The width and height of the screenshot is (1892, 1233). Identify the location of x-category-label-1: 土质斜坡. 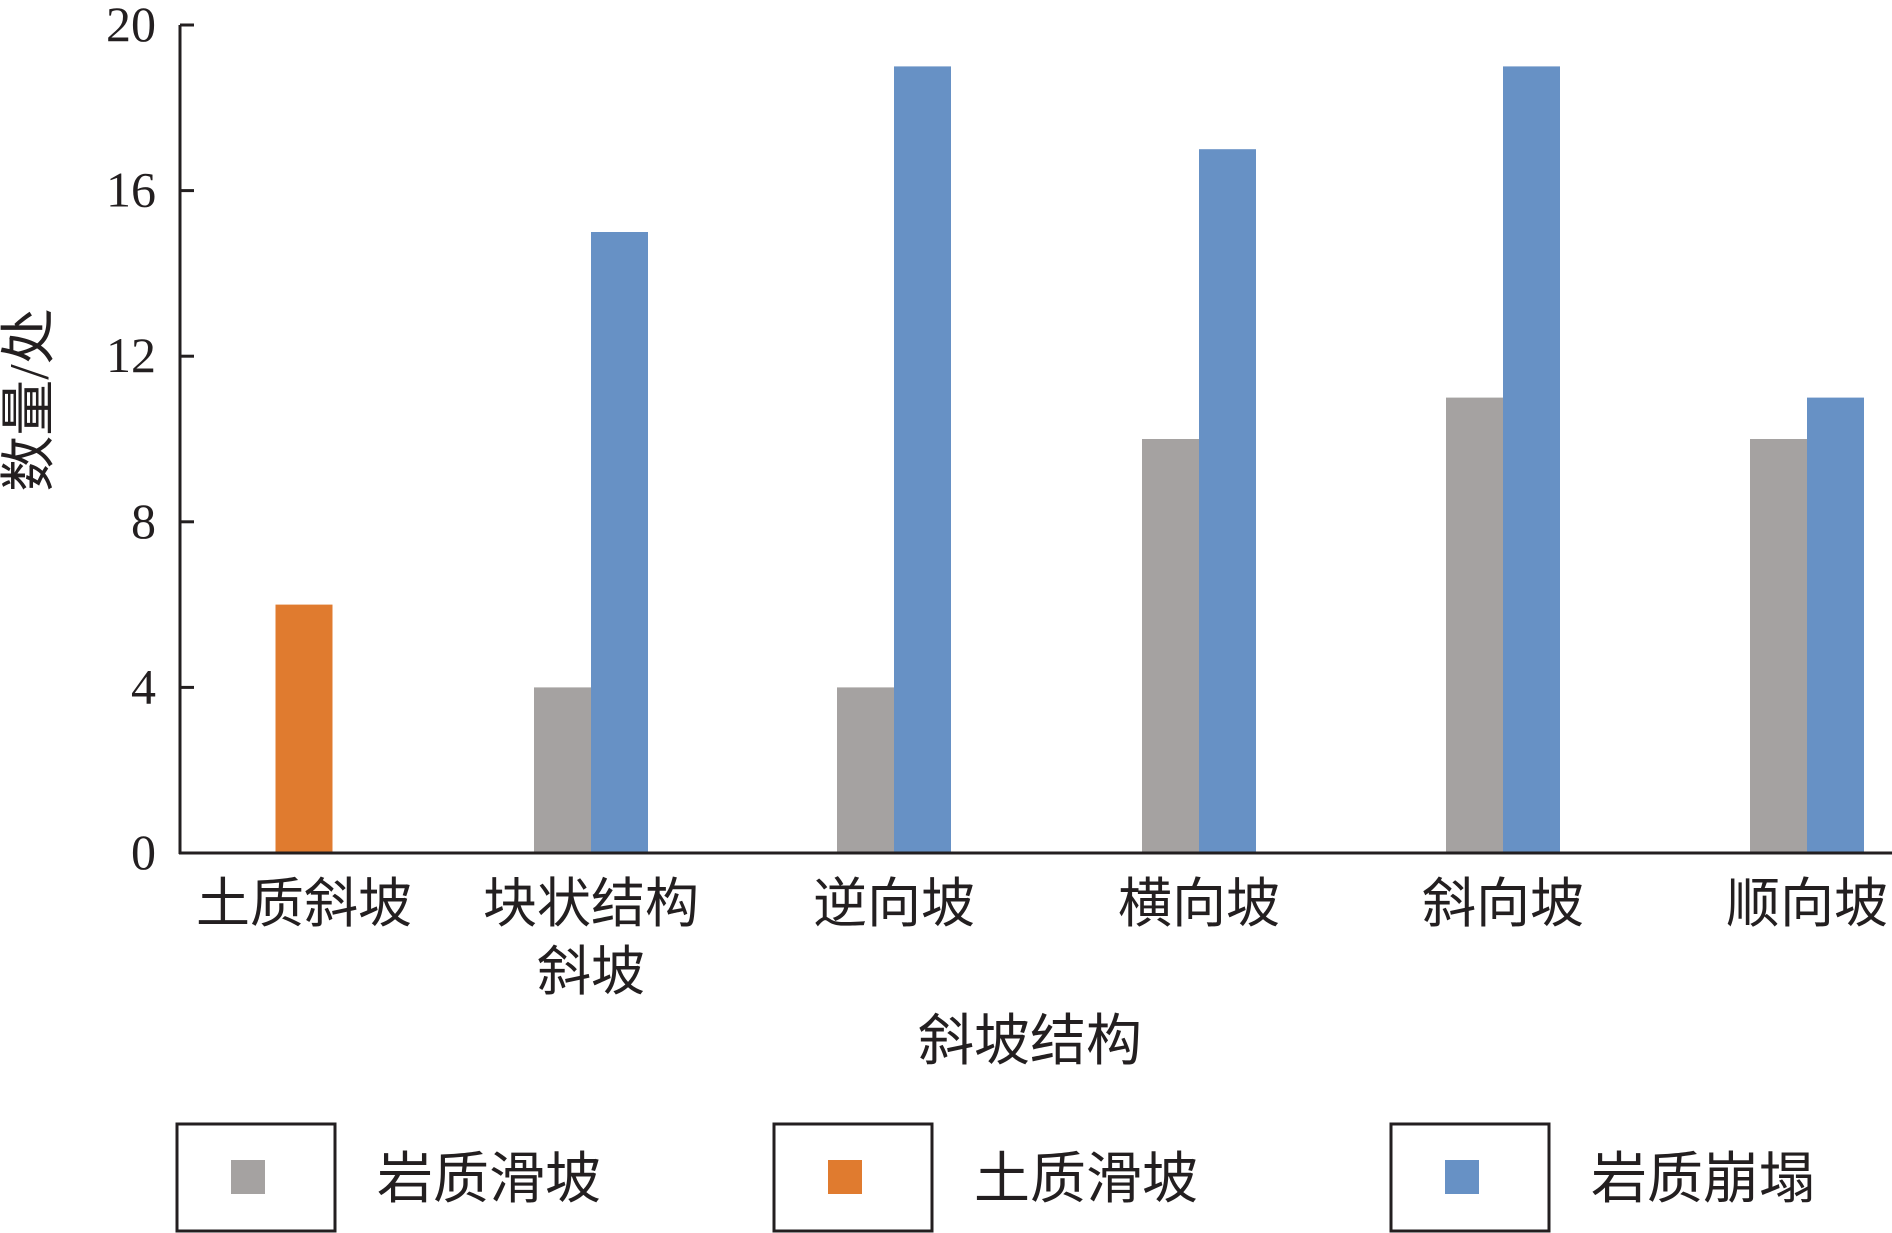
(304, 904).